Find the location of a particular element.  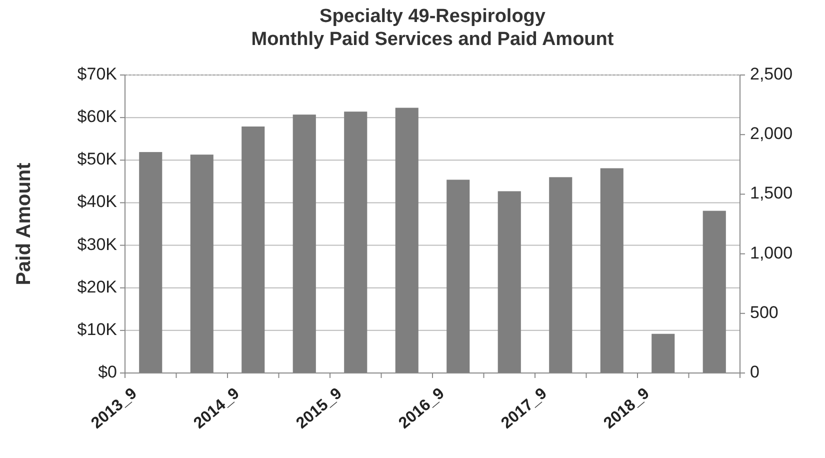

chart-title: Specialty 49-Respirology Monthly Paid Services and Paid Amount is located at coordinates (432, 28).